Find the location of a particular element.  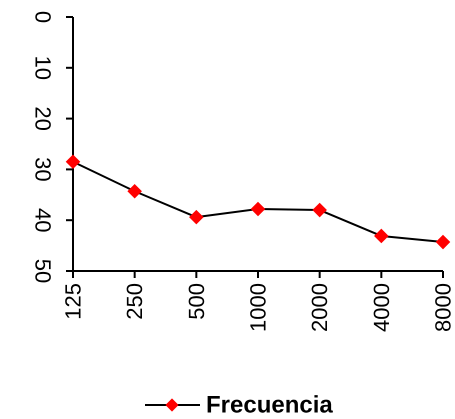

y-tick-label: 40 is located at coordinates (43, 220).